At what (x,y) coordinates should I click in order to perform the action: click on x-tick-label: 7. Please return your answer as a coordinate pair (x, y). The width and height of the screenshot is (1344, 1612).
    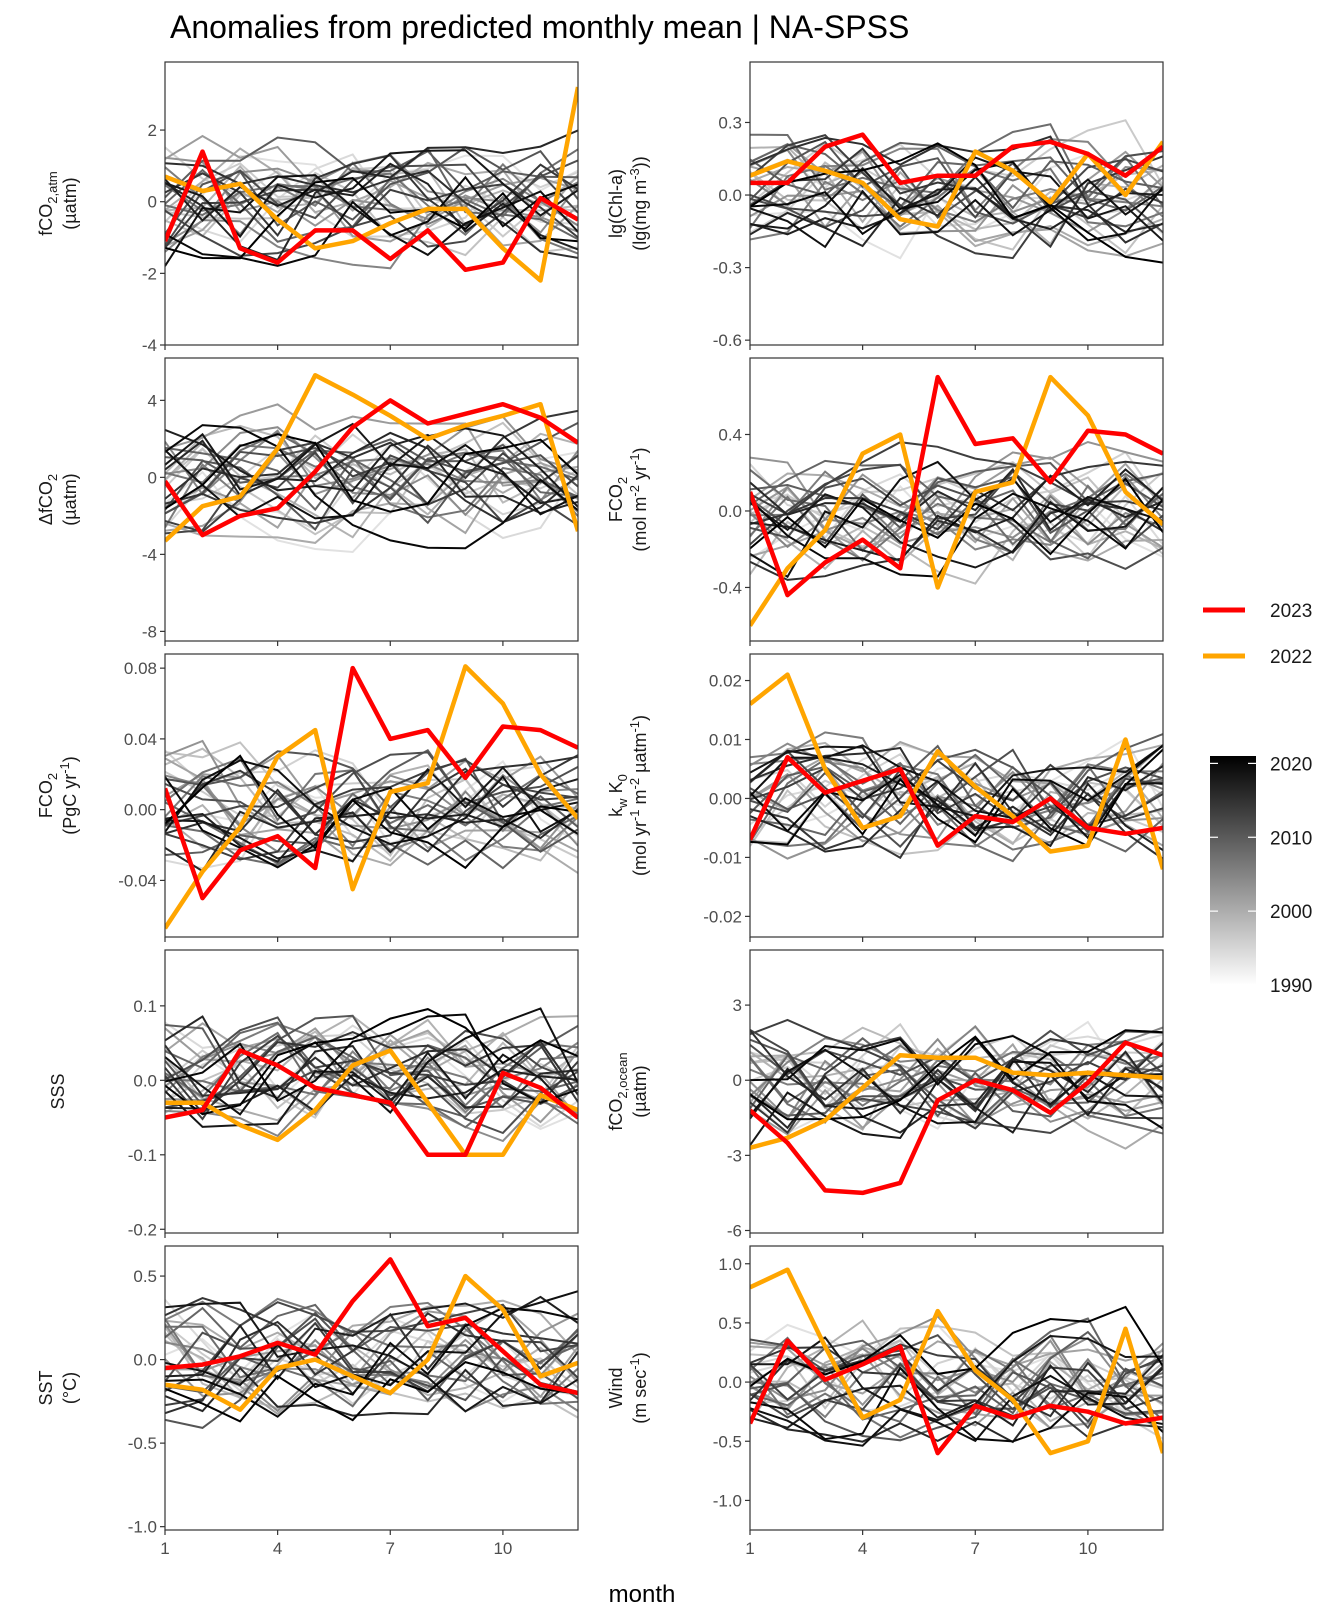
    Looking at the image, I should click on (390, 1548).